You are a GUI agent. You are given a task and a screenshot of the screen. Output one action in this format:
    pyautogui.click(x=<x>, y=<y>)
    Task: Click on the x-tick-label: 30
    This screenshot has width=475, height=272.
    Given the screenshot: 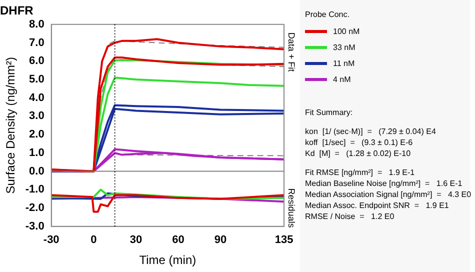 What is the action you would take?
    pyautogui.click(x=136, y=240)
    